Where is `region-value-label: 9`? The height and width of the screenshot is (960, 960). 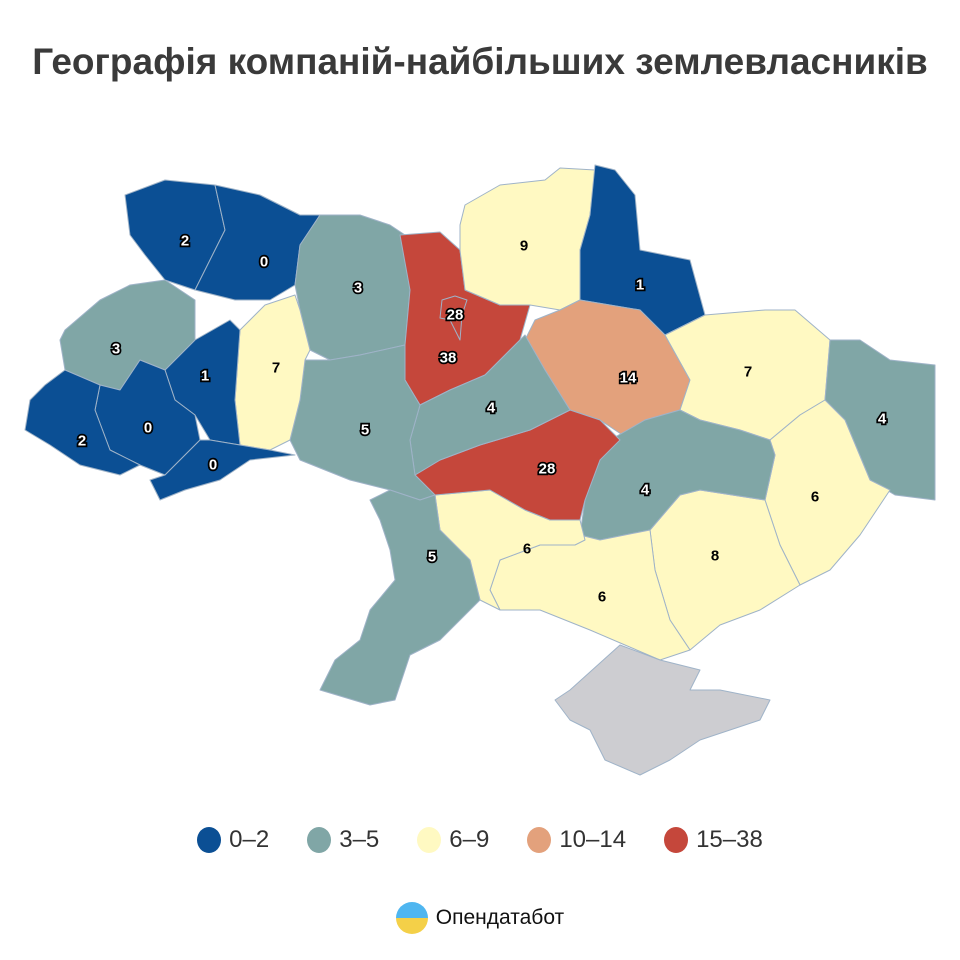
region-value-label: 9 is located at coordinates (524, 246).